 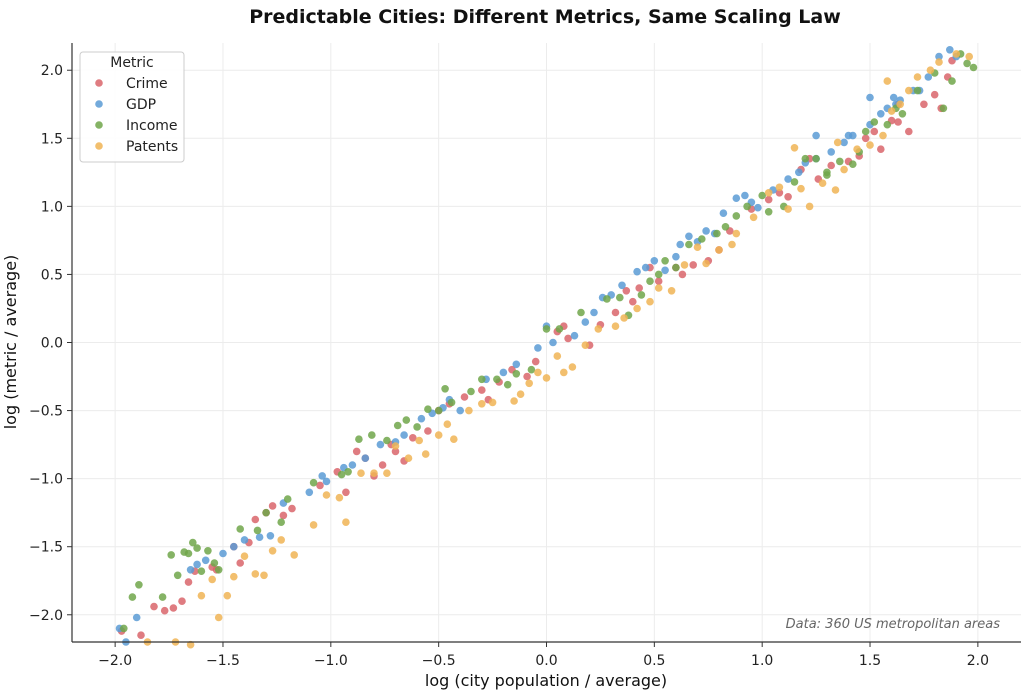 I want to click on y-ticks: −2.0 −1.5 −1.0 −0.5 0.0 0.5 1.0 1.5 2.0, so click(x=50, y=343).